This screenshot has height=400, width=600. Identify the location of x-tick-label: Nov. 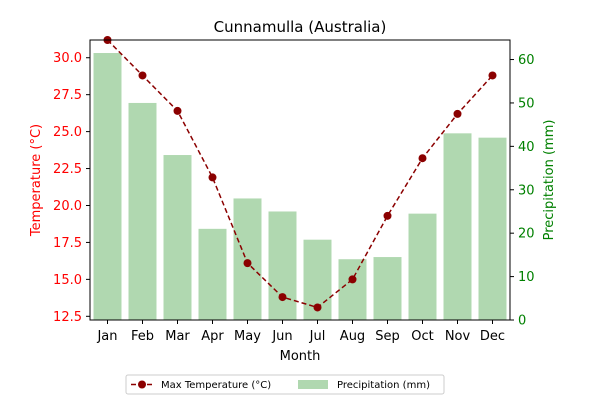
(458, 336).